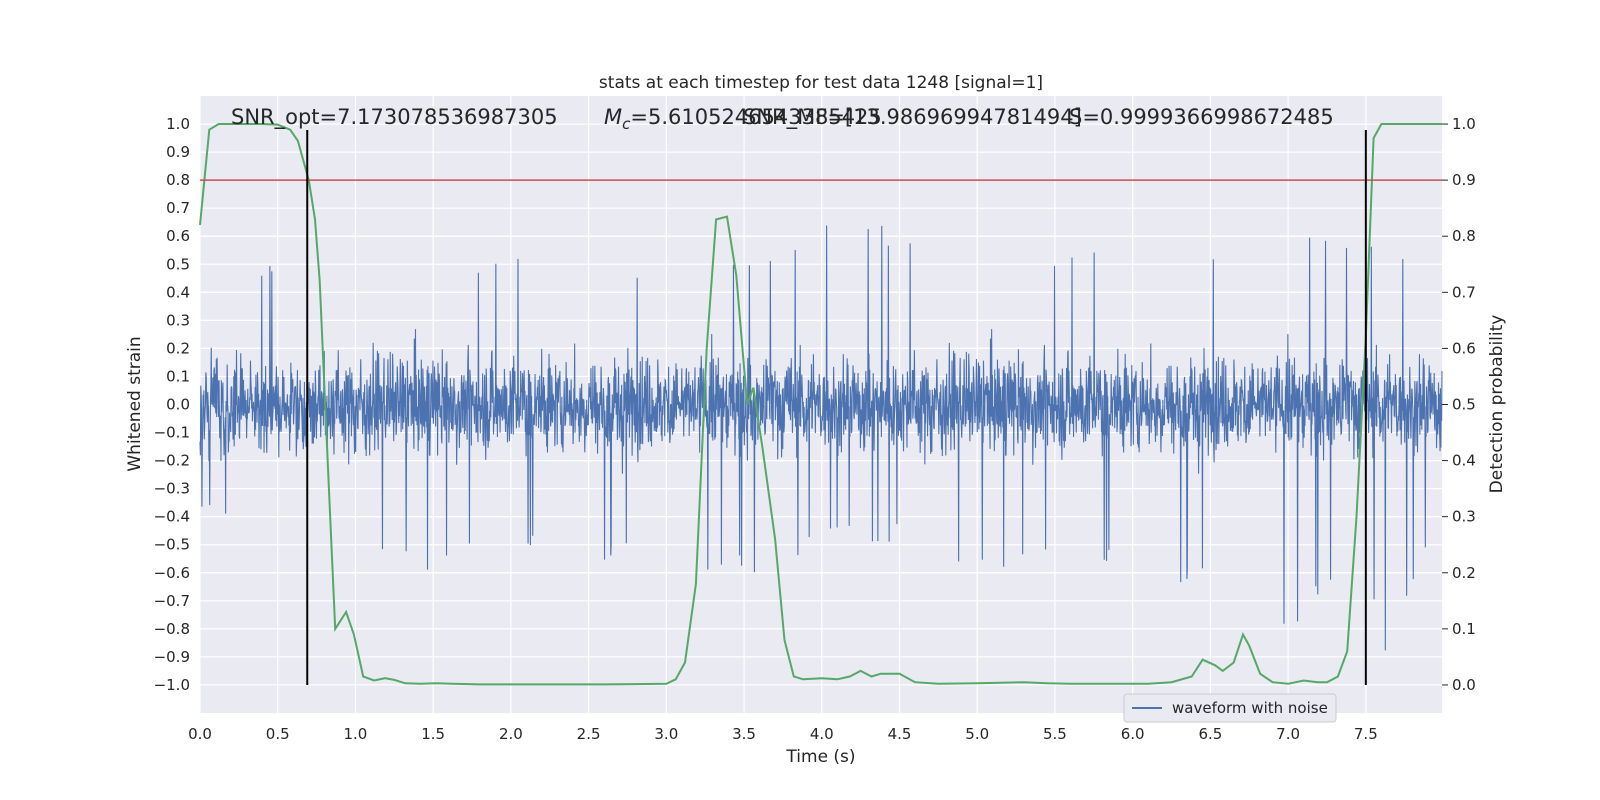  Describe the element at coordinates (1464, 405) in the screenshot. I see `y2-tick-label: 0.5` at that location.